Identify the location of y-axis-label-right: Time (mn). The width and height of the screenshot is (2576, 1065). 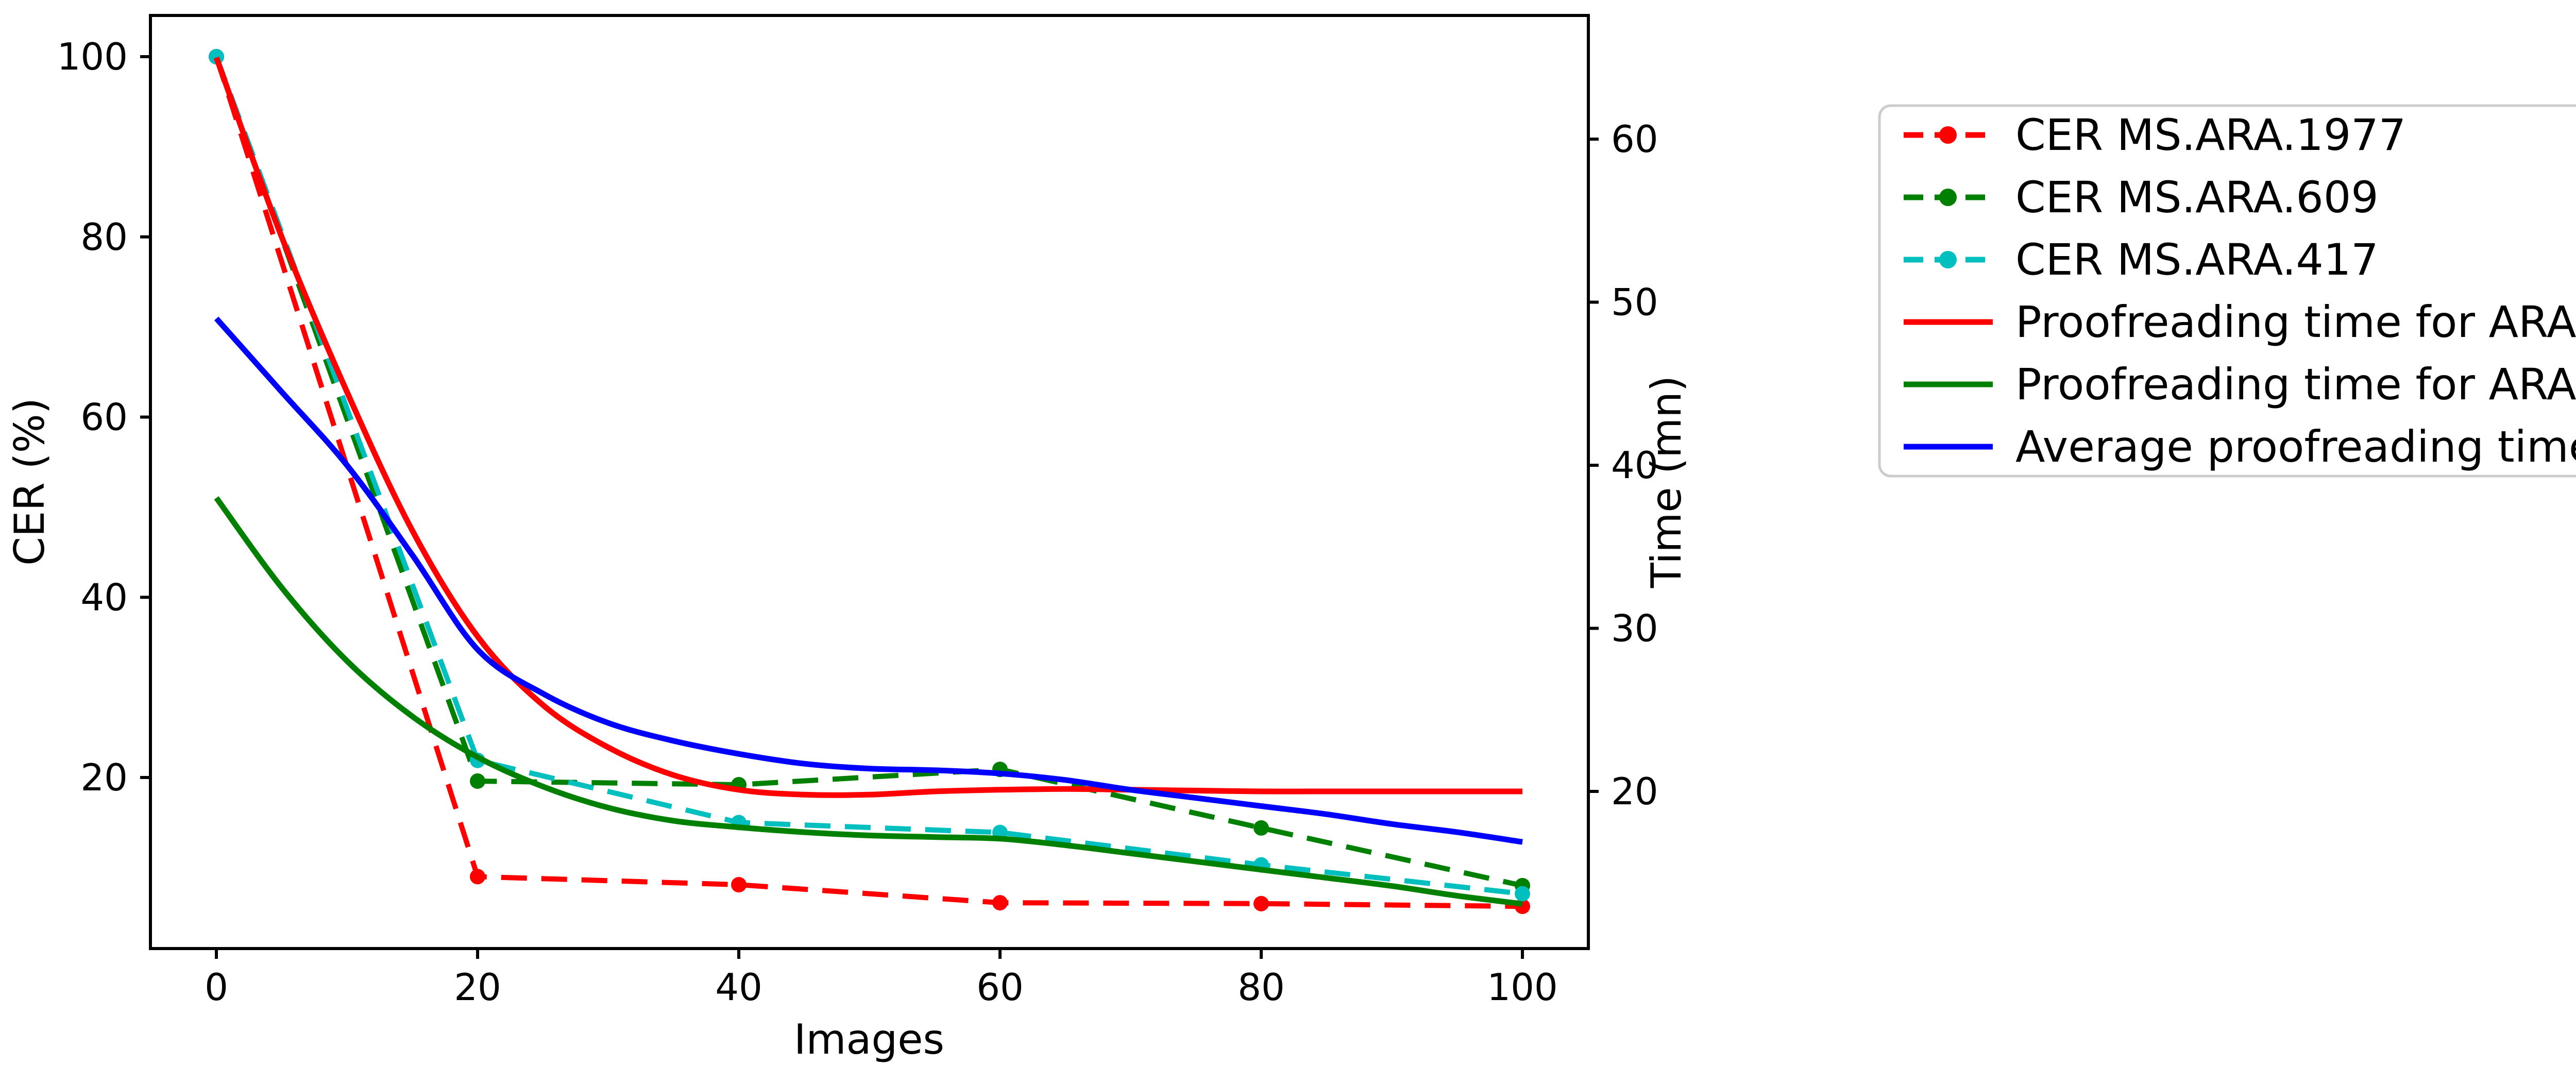
(1666, 482).